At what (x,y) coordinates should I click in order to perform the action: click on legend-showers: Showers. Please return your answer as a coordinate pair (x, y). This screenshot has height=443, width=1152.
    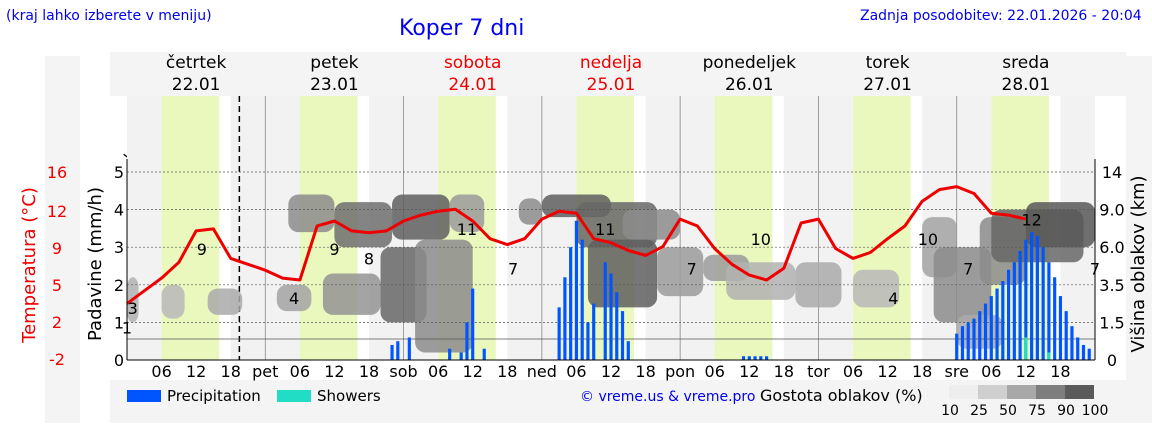
    Looking at the image, I should click on (329, 396).